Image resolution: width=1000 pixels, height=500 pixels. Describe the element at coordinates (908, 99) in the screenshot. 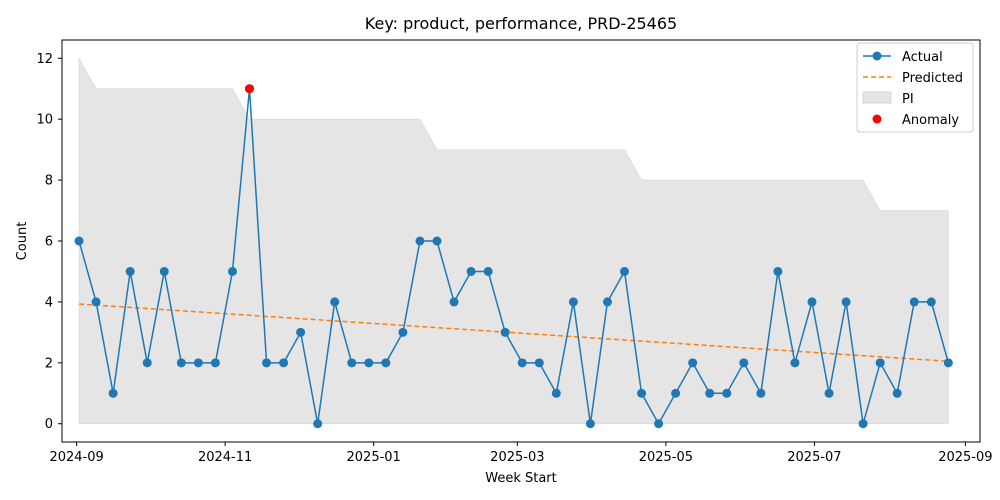

I see `legend-pi-label: PI` at that location.